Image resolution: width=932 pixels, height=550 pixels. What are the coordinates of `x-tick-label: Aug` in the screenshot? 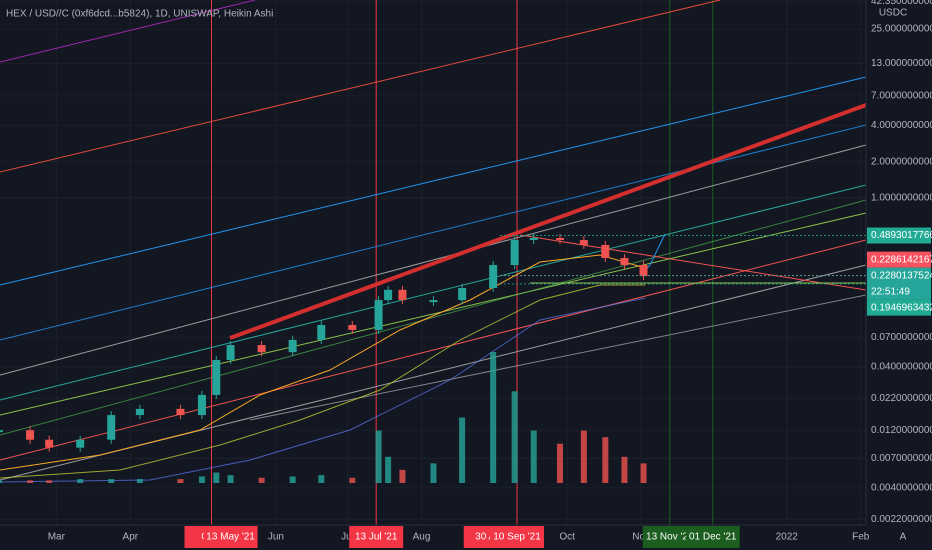 It's located at (422, 537).